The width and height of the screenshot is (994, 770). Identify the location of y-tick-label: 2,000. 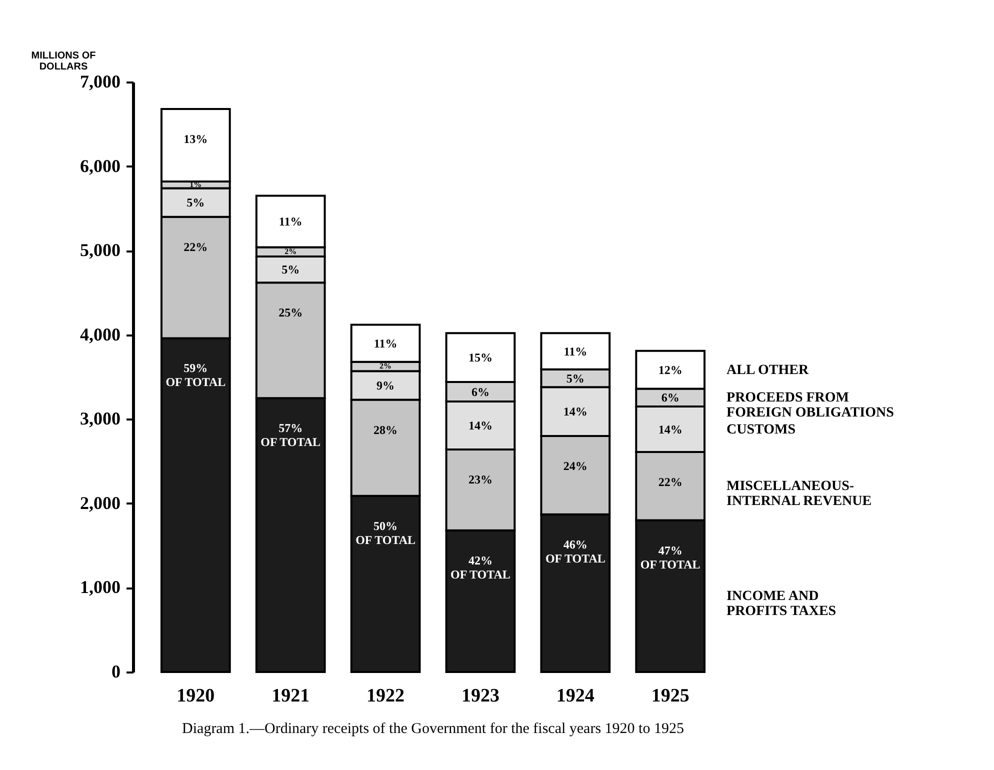
(100, 502).